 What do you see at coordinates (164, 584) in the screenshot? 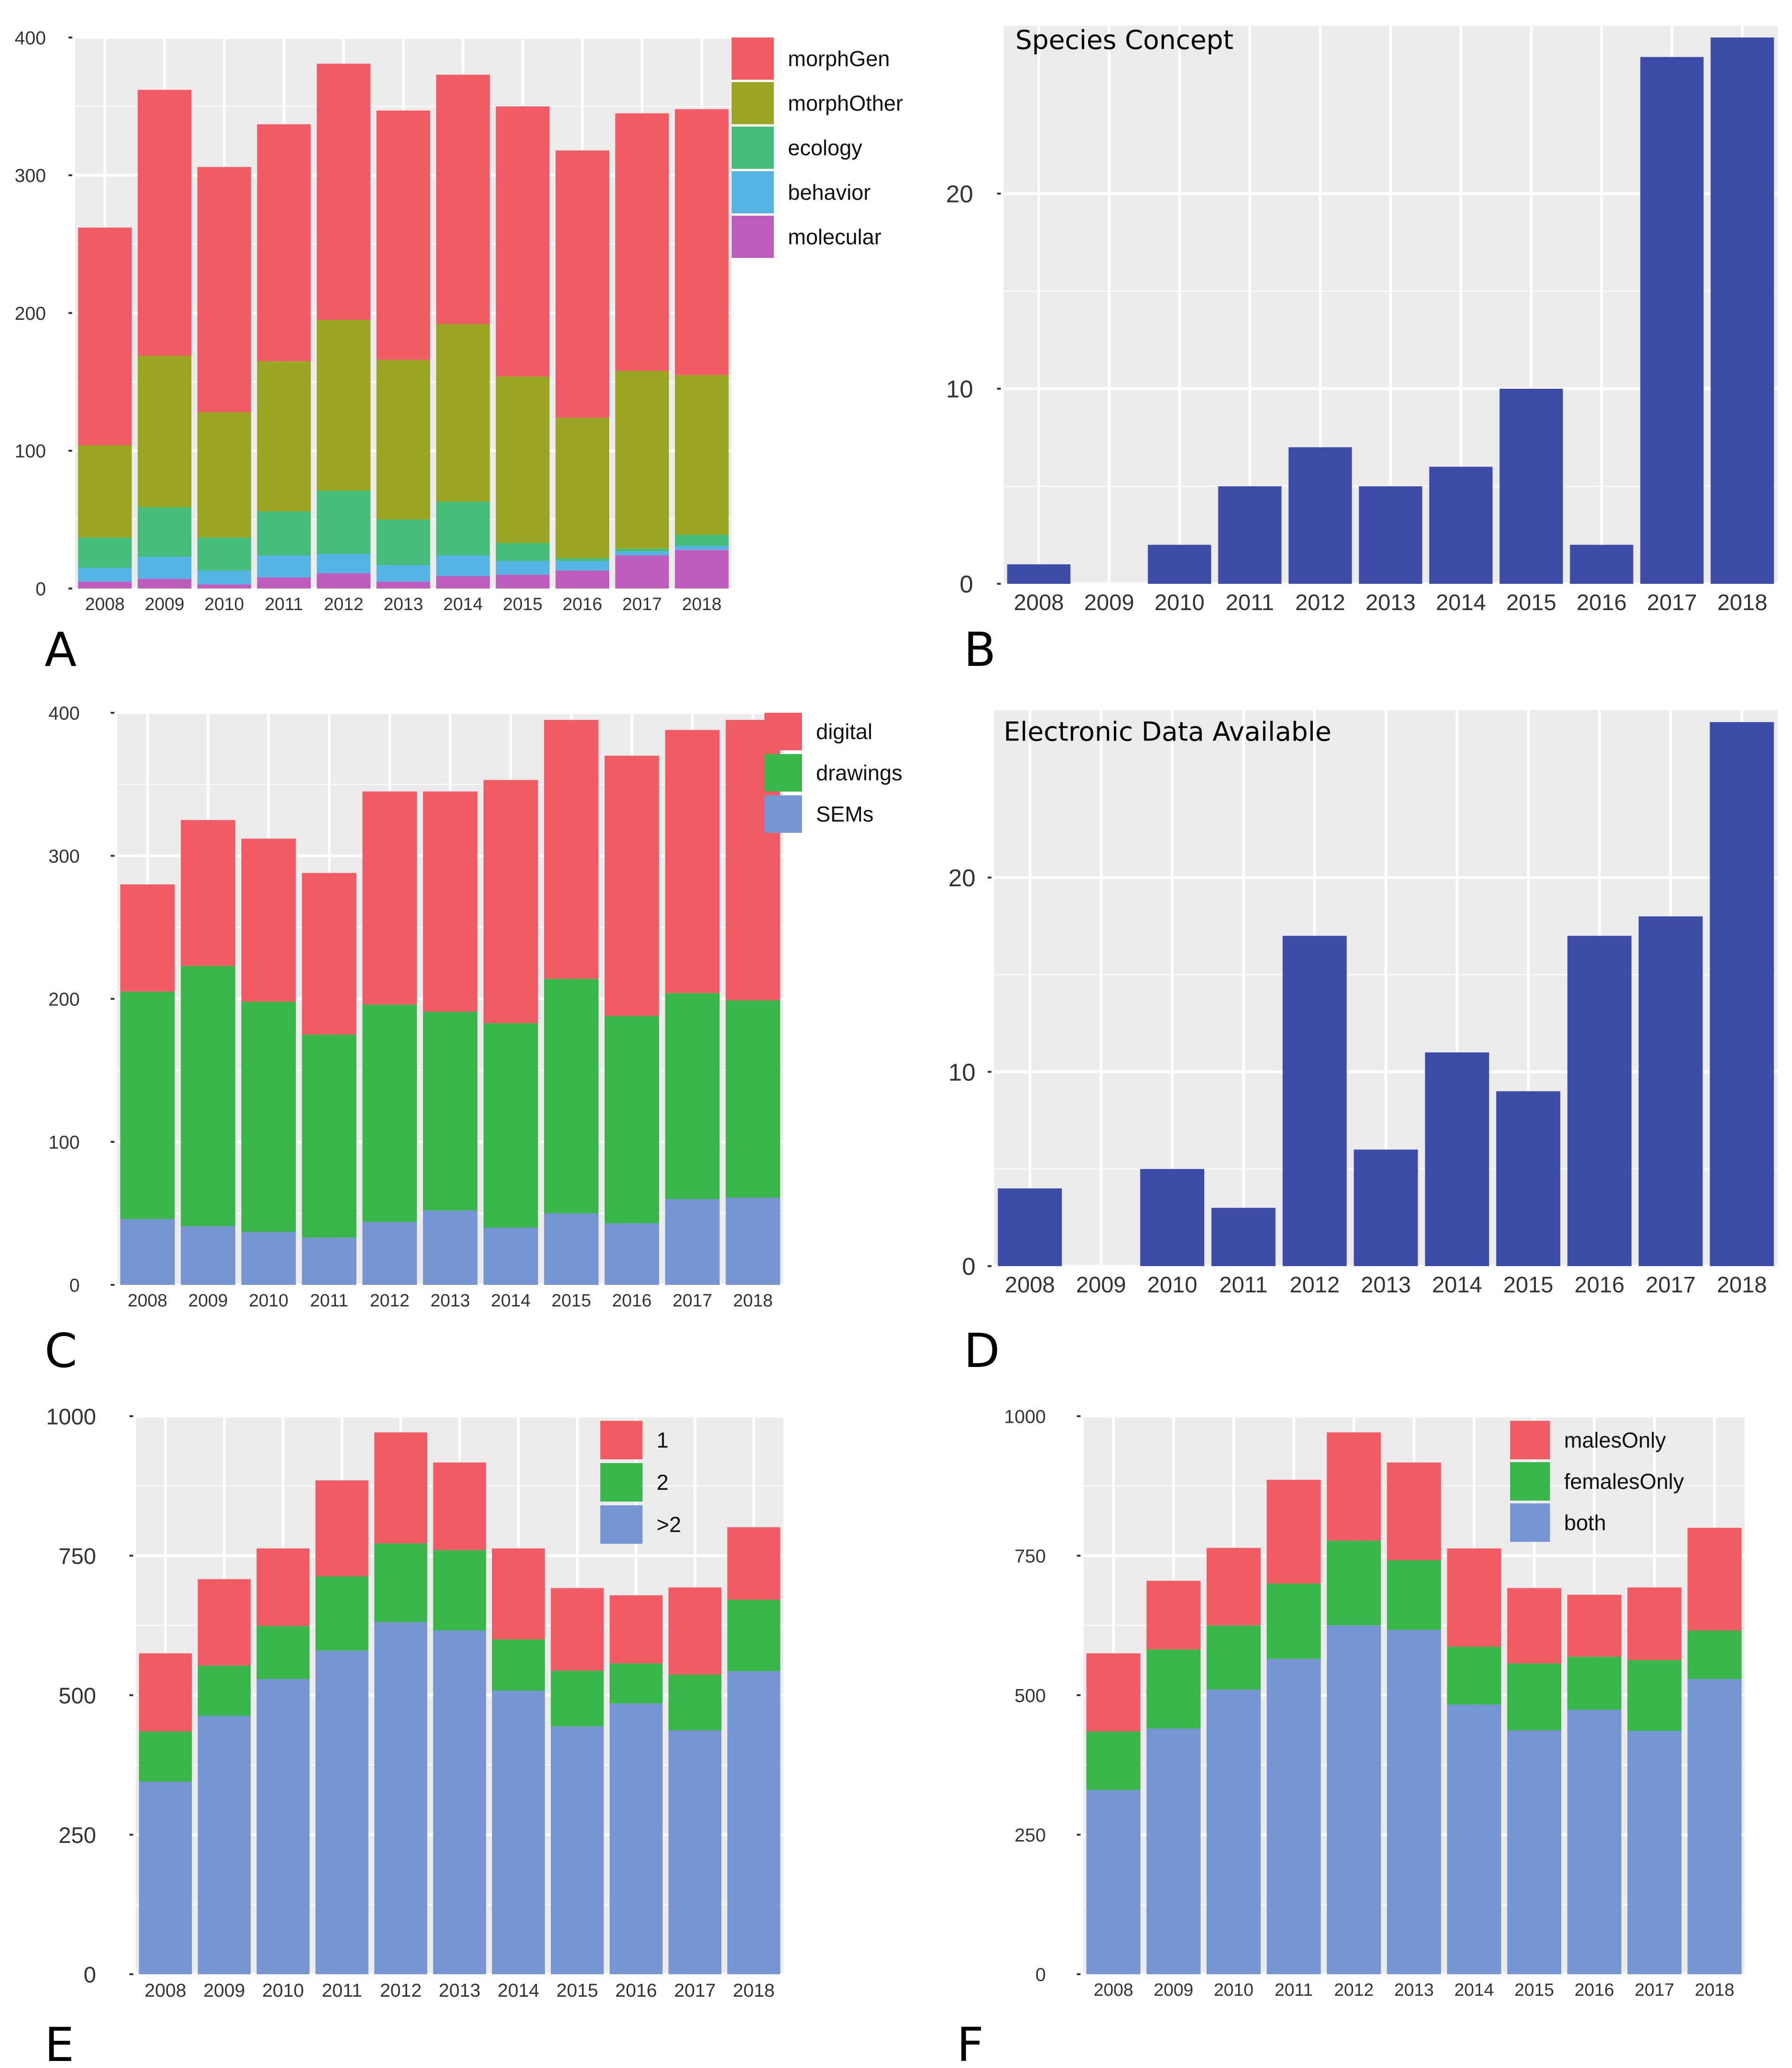
I see `bar-molecular-2009` at bounding box center [164, 584].